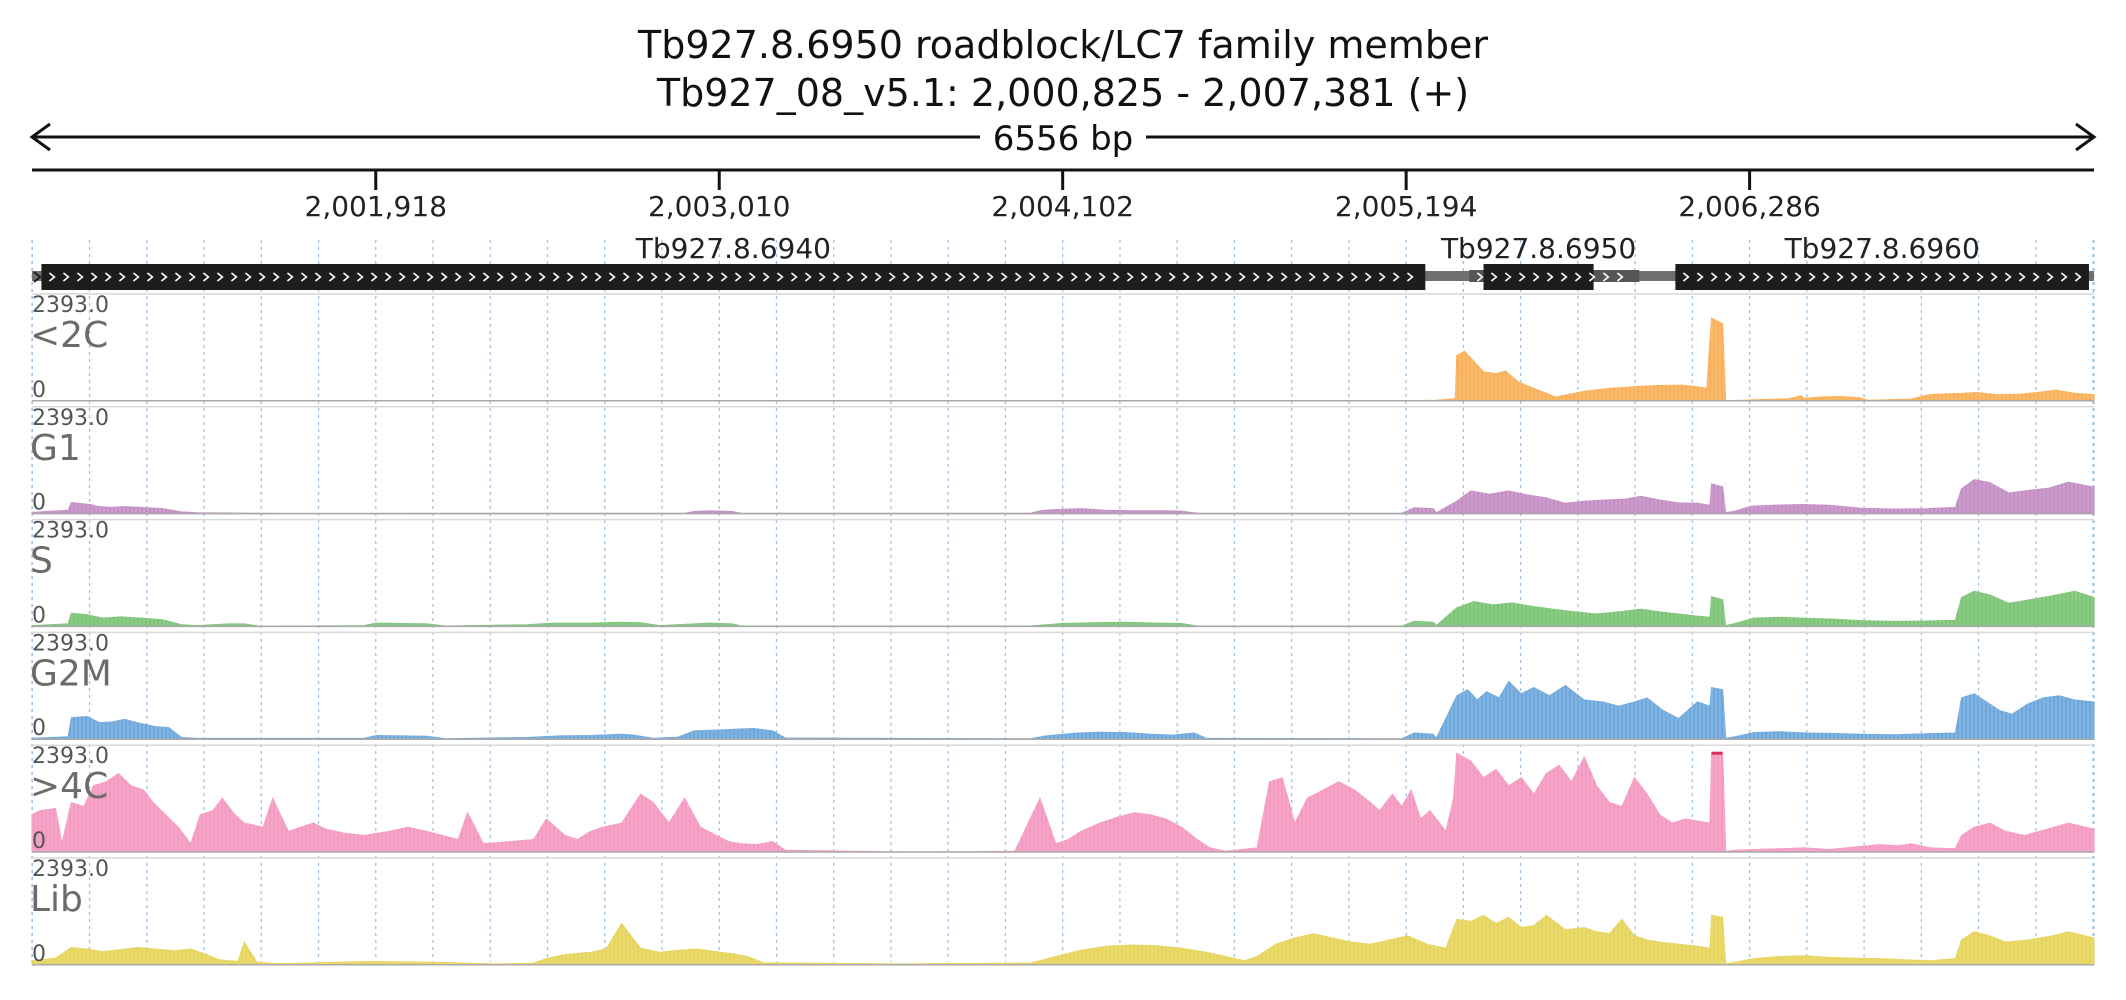 The image size is (2126, 1000). What do you see at coordinates (1062, 206) in the screenshot?
I see `axis-tick-label: 2,004,102` at bounding box center [1062, 206].